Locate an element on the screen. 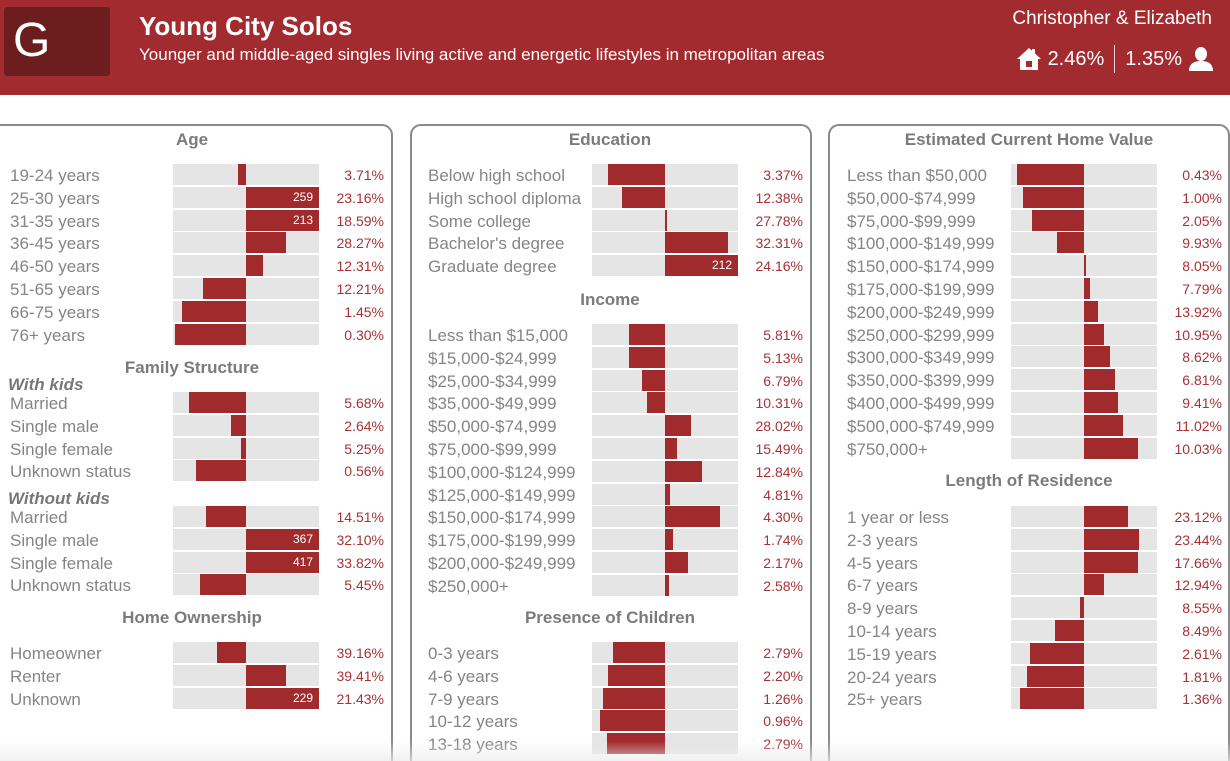  row-label: $300,000-$349,999 is located at coordinates (921, 358).